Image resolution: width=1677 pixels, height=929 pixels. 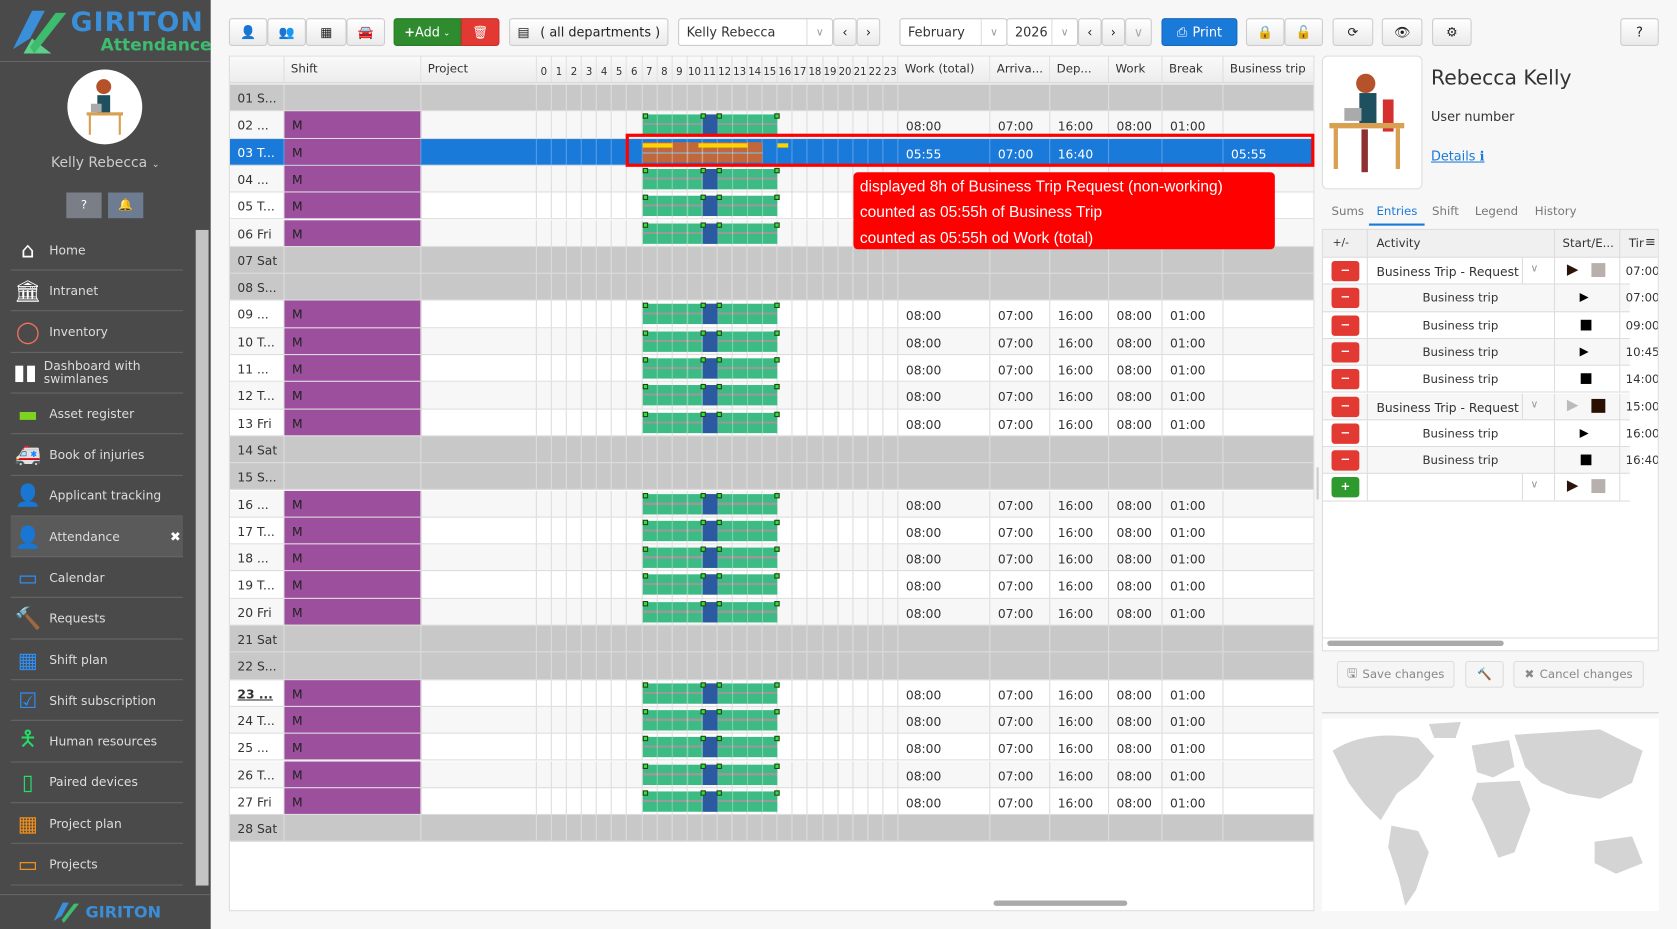 What do you see at coordinates (771, 314) in the screenshot?
I see `table-row: 09 ... M 08:00 07:00 16:00 08:00 01:00` at bounding box center [771, 314].